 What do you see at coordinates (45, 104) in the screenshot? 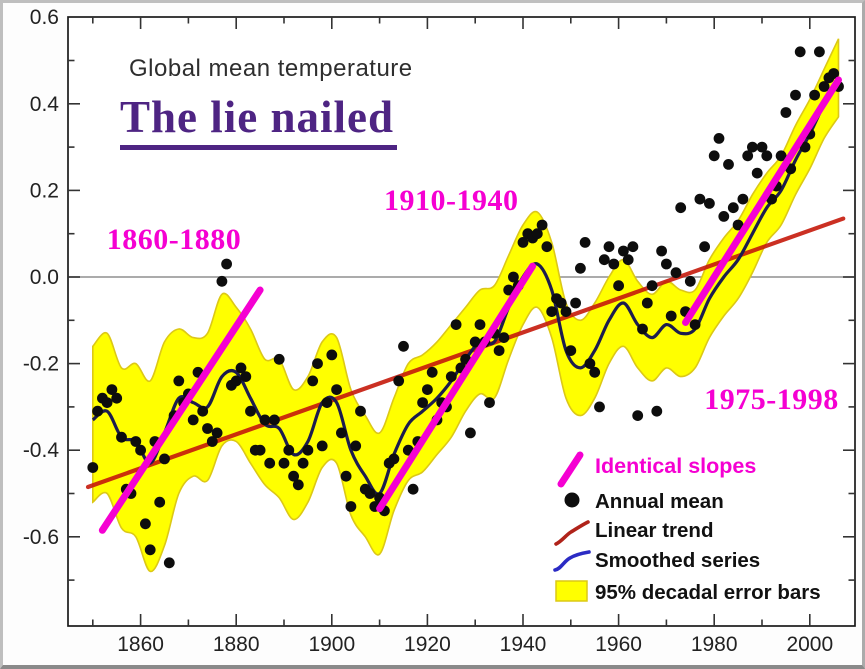
I see `y-axis-label: 0.4` at bounding box center [45, 104].